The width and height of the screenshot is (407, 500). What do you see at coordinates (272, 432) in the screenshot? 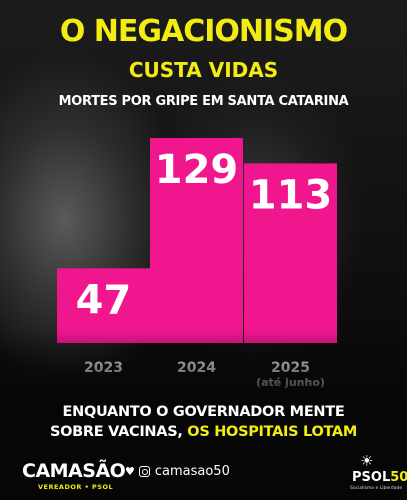
I see `message-highlight: OS HOSPITAIS LOTAM` at bounding box center [272, 432].